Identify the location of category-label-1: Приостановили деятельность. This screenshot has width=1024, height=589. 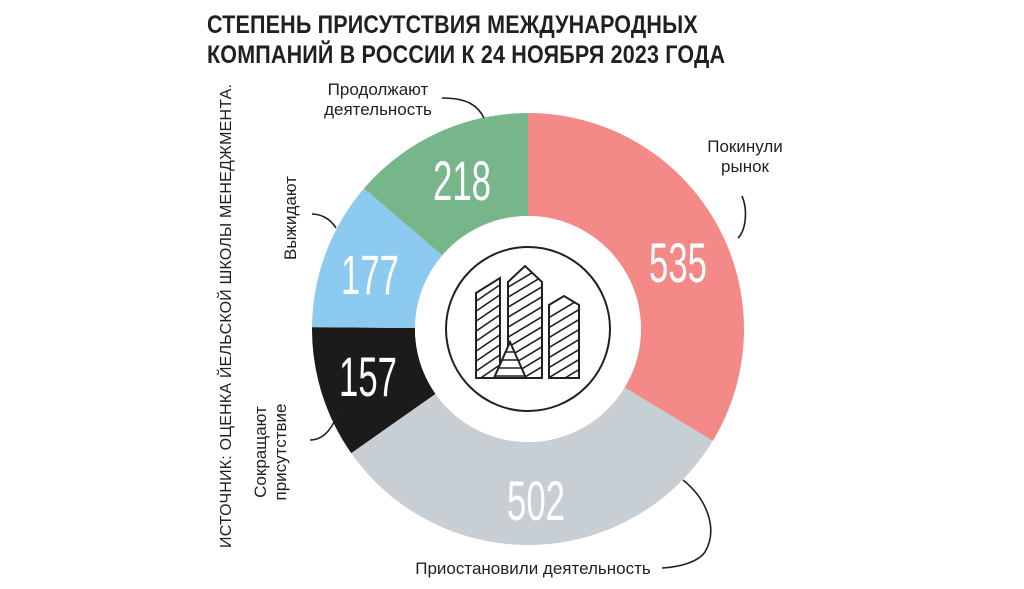
(533, 568).